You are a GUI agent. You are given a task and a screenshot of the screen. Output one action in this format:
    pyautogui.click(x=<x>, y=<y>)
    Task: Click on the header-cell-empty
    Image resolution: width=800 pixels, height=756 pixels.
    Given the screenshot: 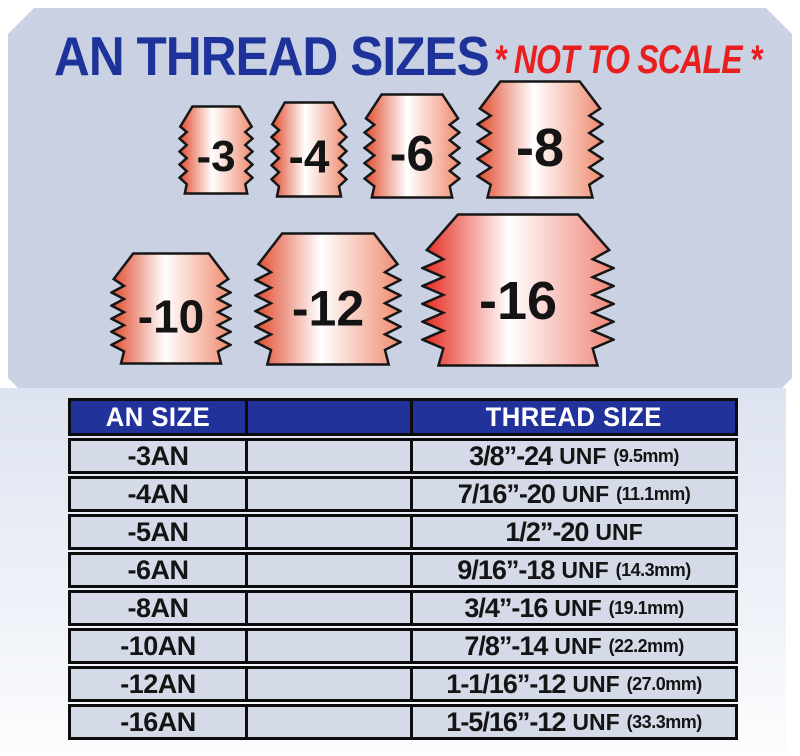 What is the action you would take?
    pyautogui.click(x=330, y=417)
    